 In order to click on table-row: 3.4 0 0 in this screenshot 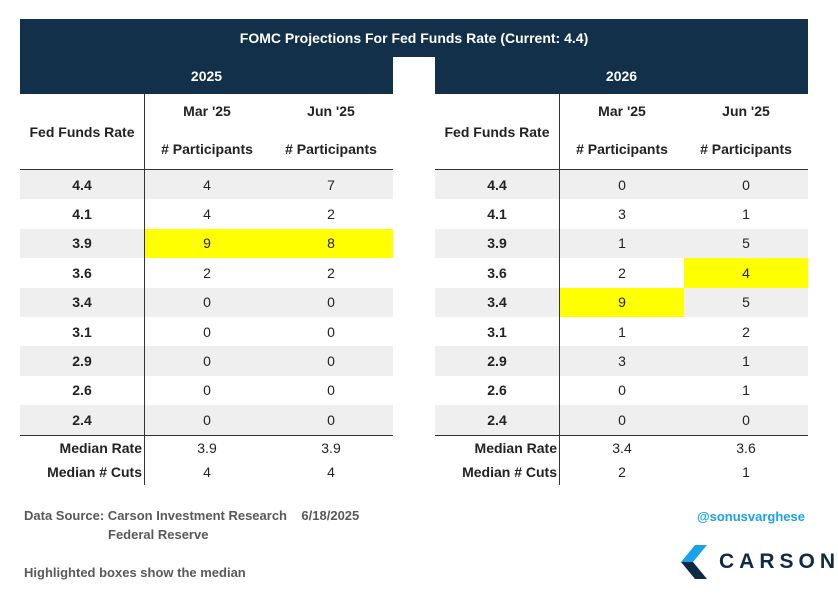, I will do `click(206, 302)`.